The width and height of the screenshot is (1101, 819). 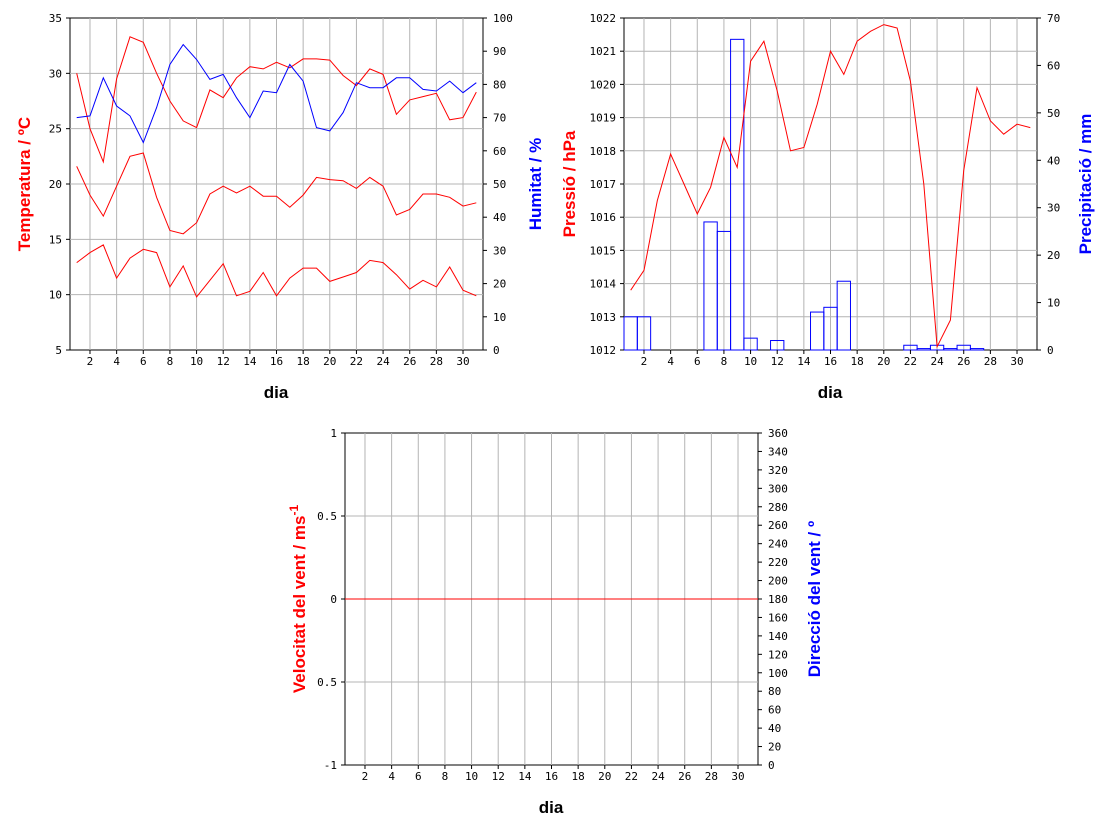 I want to click on y-right-tick-label: 160, so click(x=778, y=617).